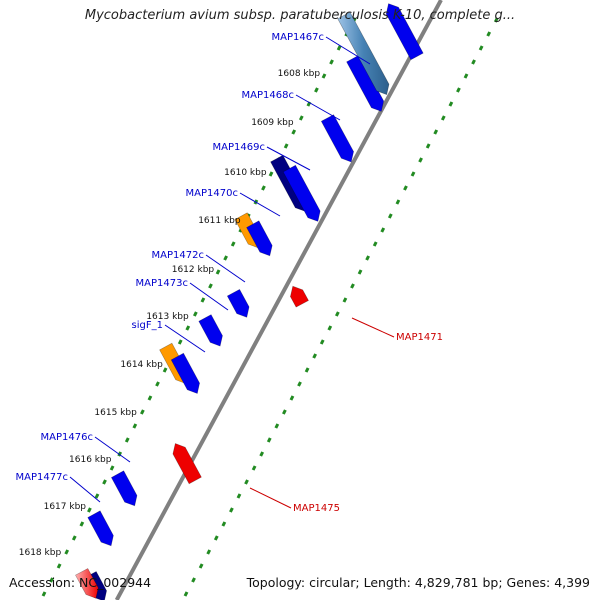 The height and width of the screenshot is (600, 600). What do you see at coordinates (219, 221) in the screenshot?
I see `kbp-tick-label: 1611 kbp` at bounding box center [219, 221].